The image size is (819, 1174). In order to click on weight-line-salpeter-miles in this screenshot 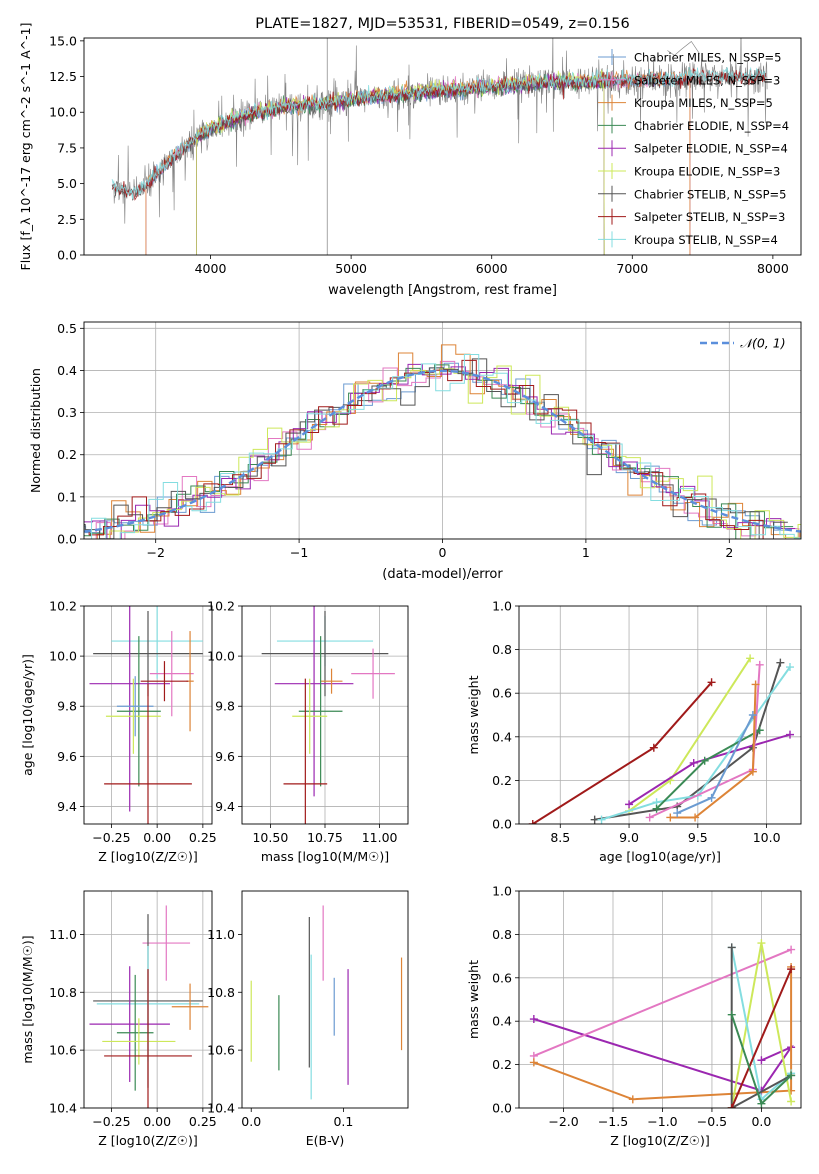, I will do `click(662, 1002)`.